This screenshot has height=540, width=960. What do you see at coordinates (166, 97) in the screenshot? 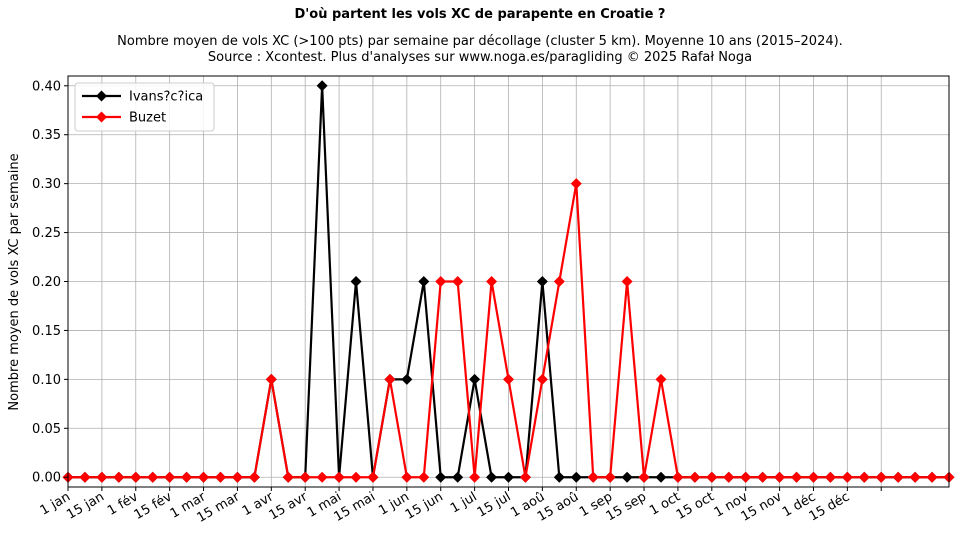
I see `legend-label-0: Ivans?c?ica` at bounding box center [166, 97].